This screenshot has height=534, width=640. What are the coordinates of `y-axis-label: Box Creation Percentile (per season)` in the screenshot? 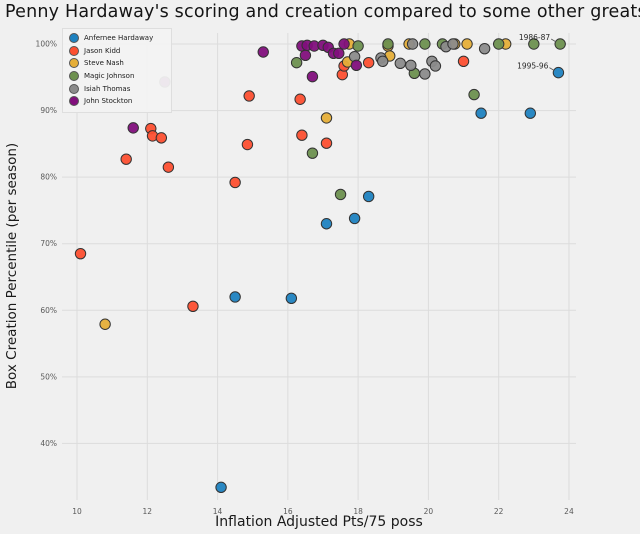 It's located at (12, 266).